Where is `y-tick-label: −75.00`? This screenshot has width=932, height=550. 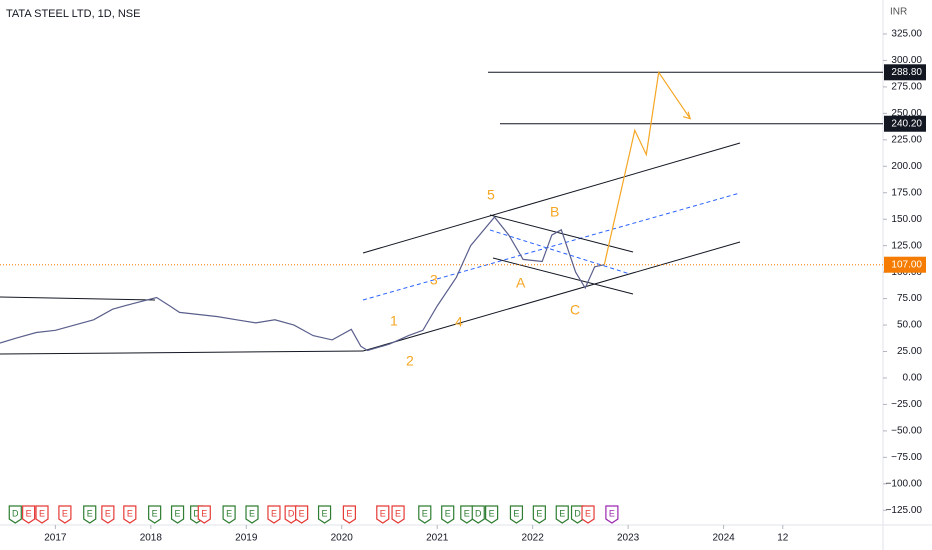
y-tick-label: −75.00 is located at coordinates (906, 457).